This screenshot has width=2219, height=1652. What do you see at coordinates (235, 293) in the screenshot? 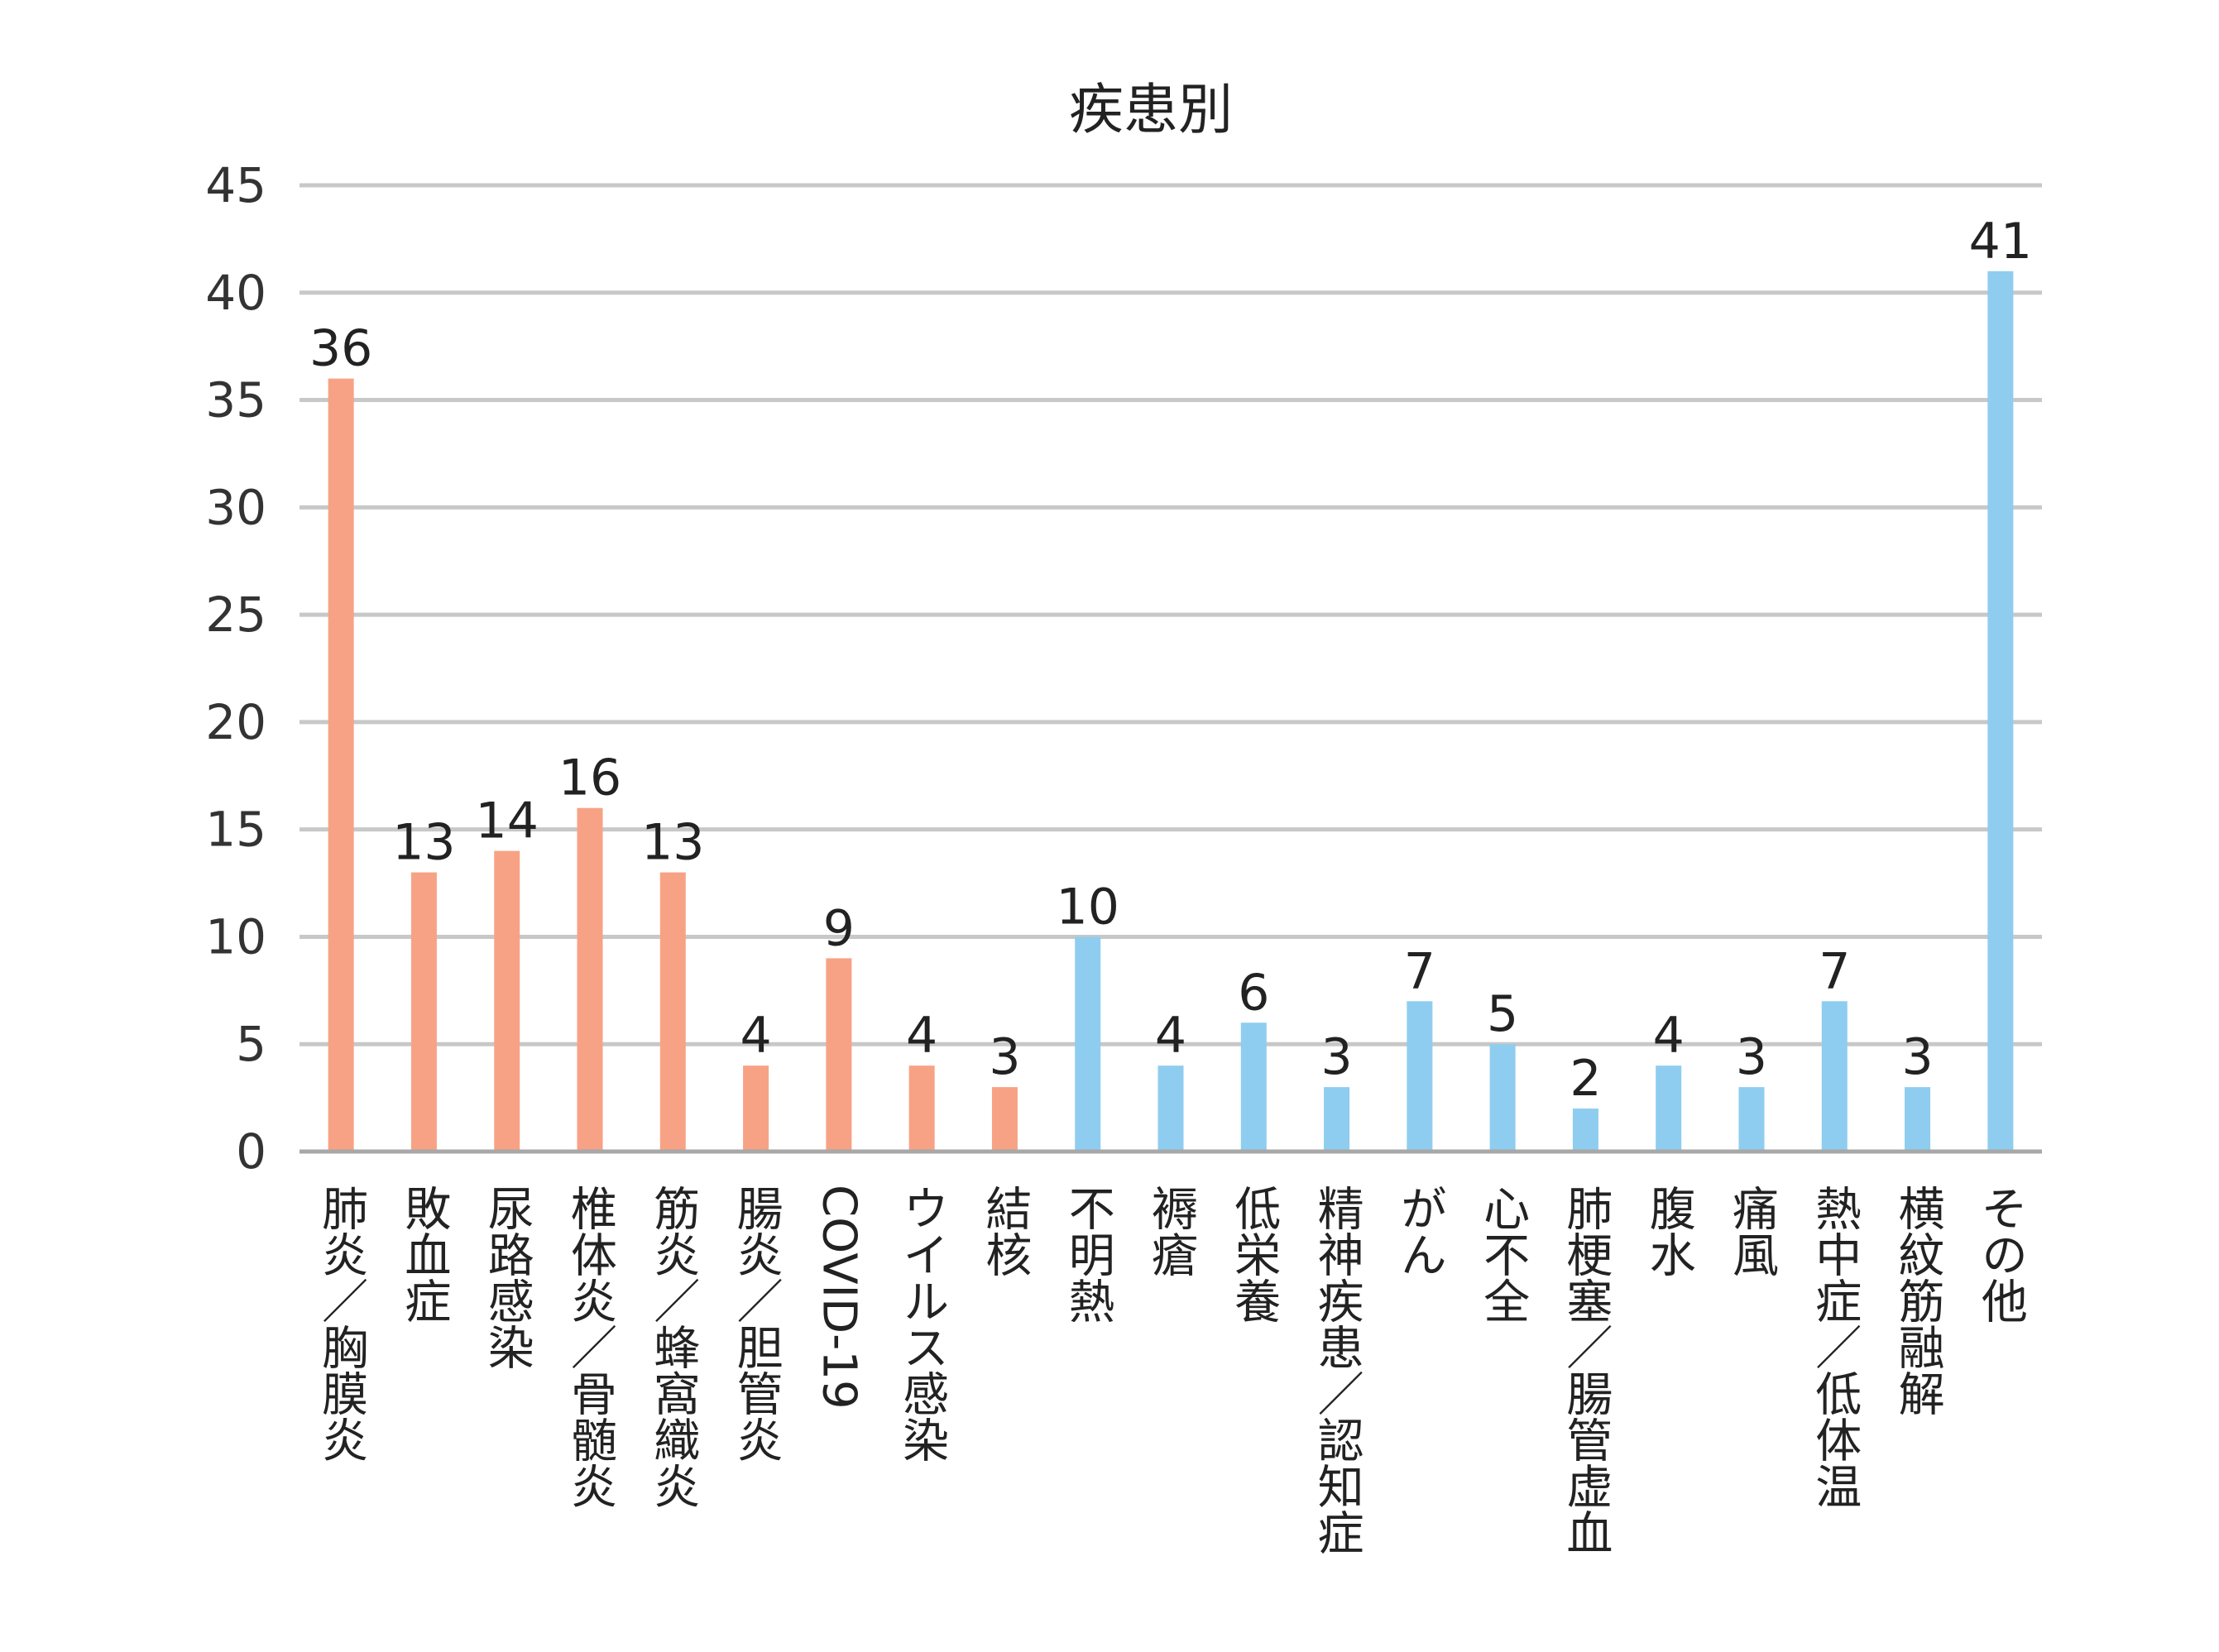
I see `y-tick-label: 40` at bounding box center [235, 293].